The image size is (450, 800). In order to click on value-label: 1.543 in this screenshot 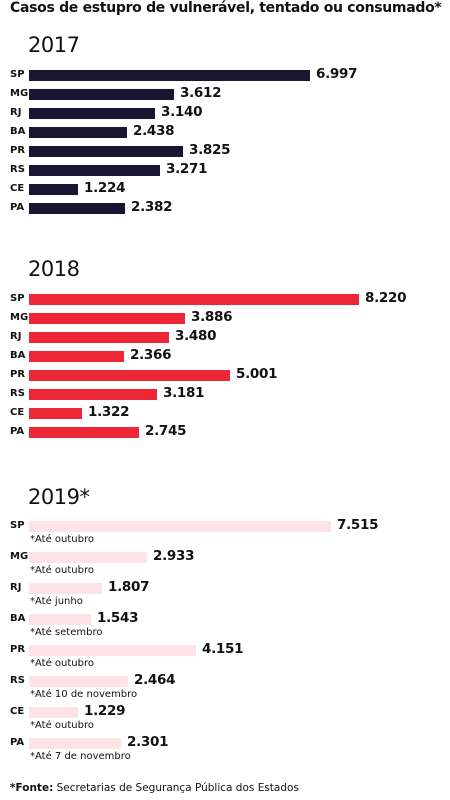, I will do `click(118, 618)`.